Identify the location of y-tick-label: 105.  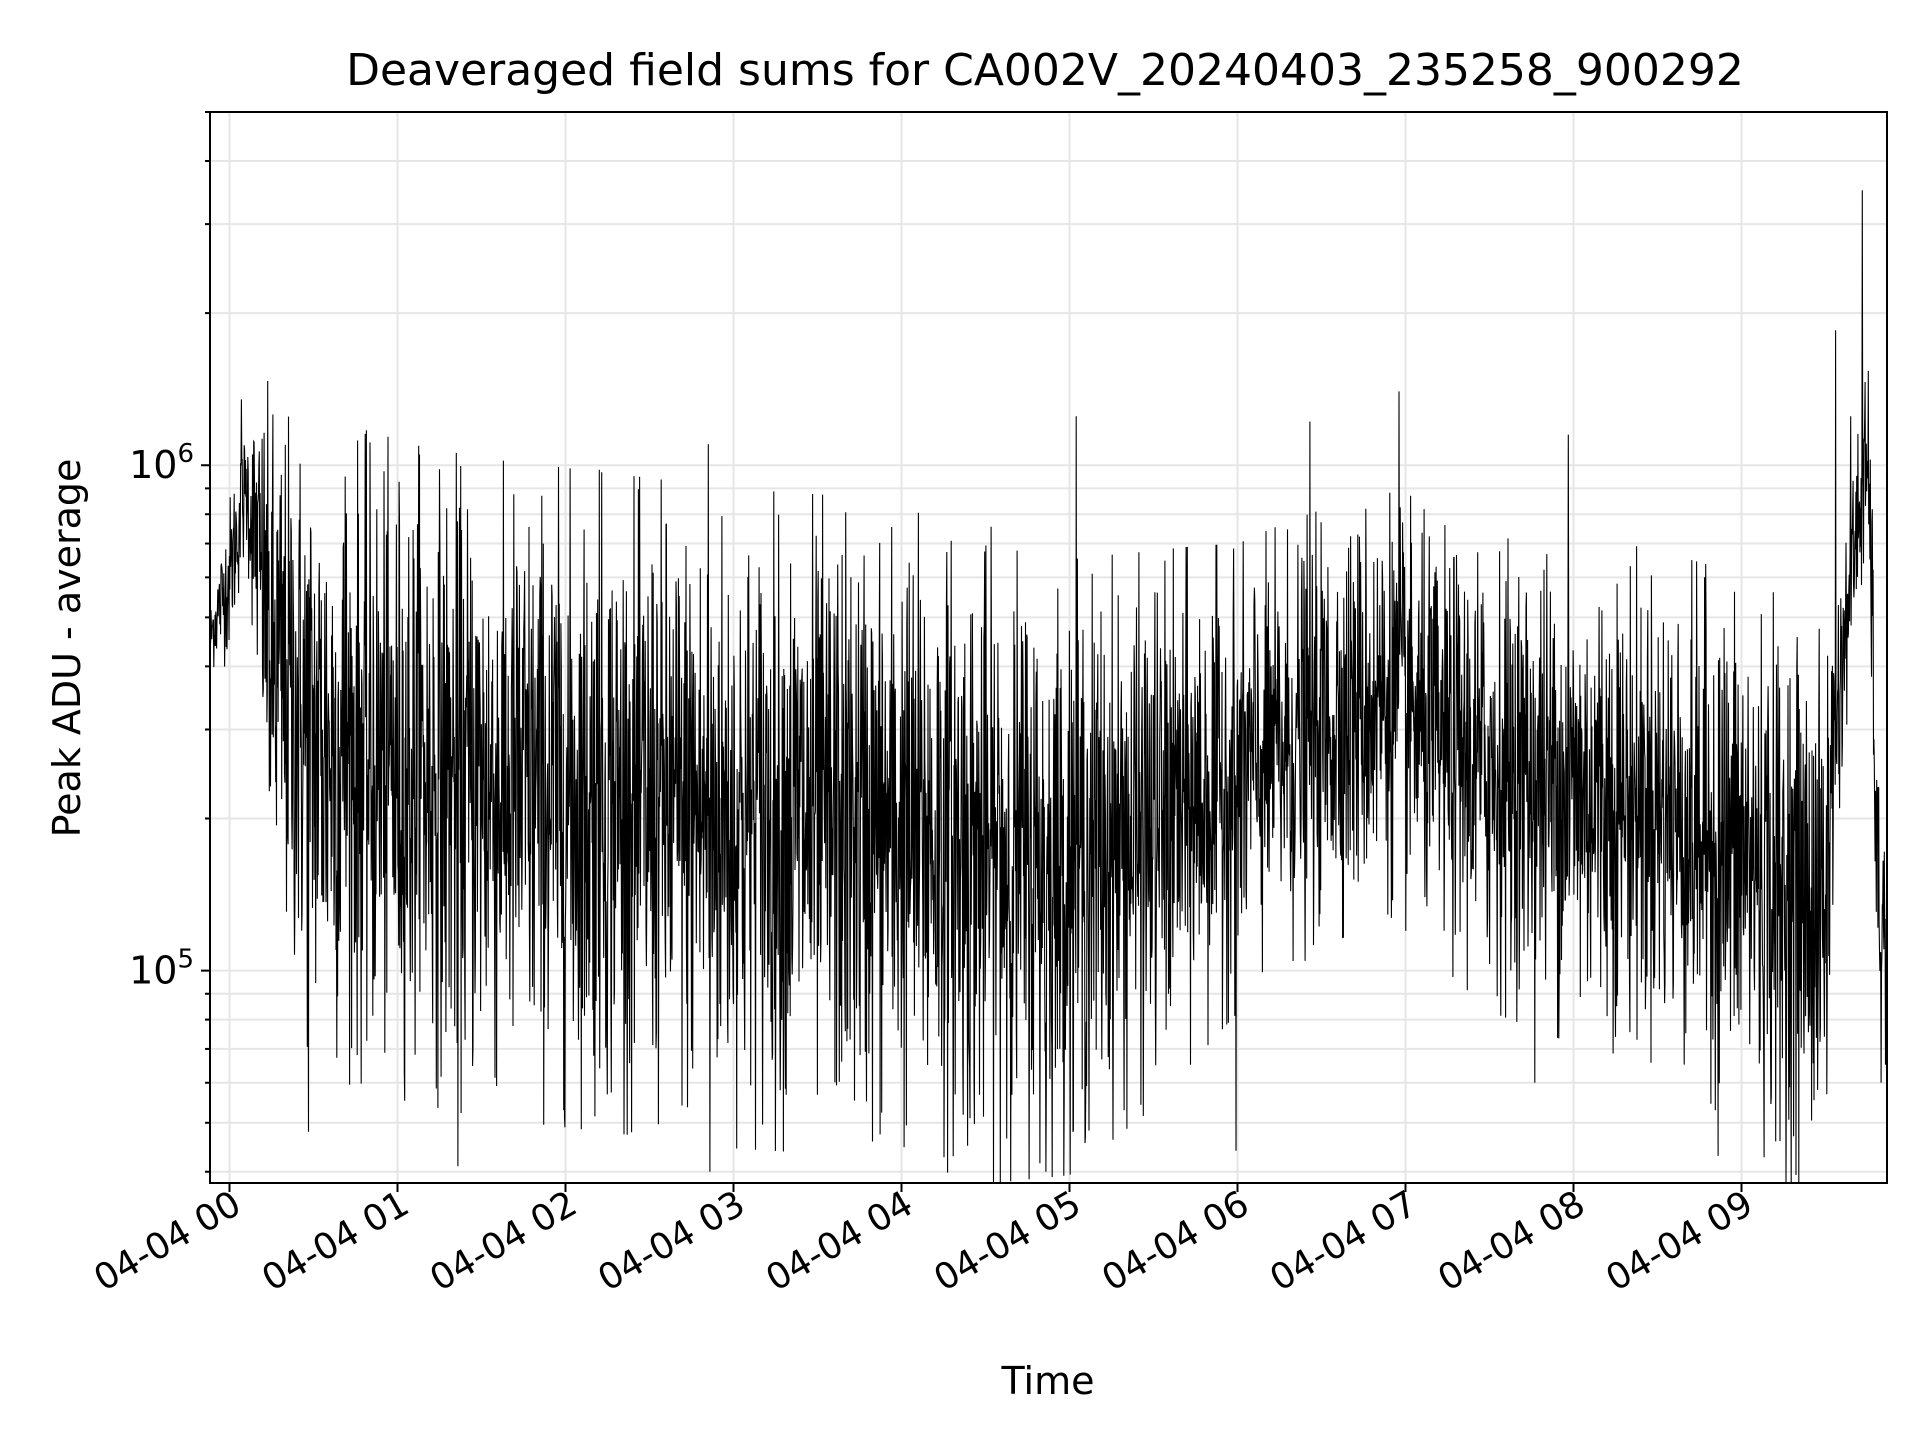
(161, 969).